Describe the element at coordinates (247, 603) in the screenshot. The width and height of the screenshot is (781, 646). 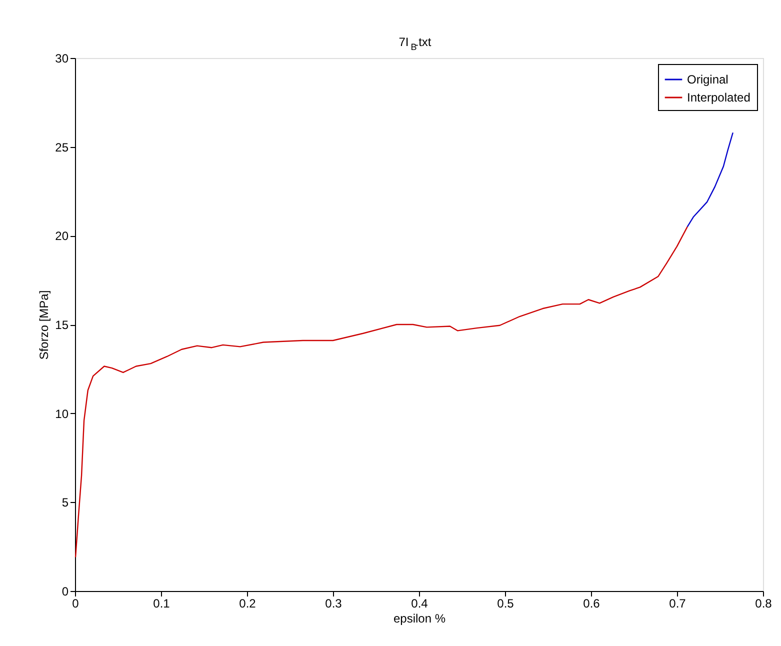
I see `x-tick-label: 0.2` at that location.